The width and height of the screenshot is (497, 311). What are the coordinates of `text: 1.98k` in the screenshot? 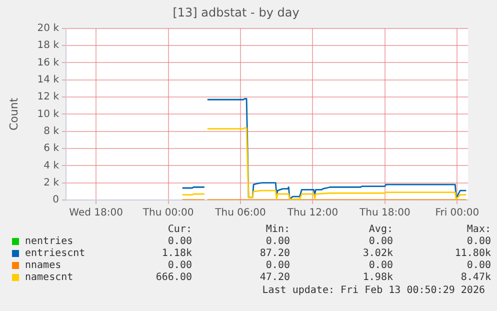 It's located at (377, 277).